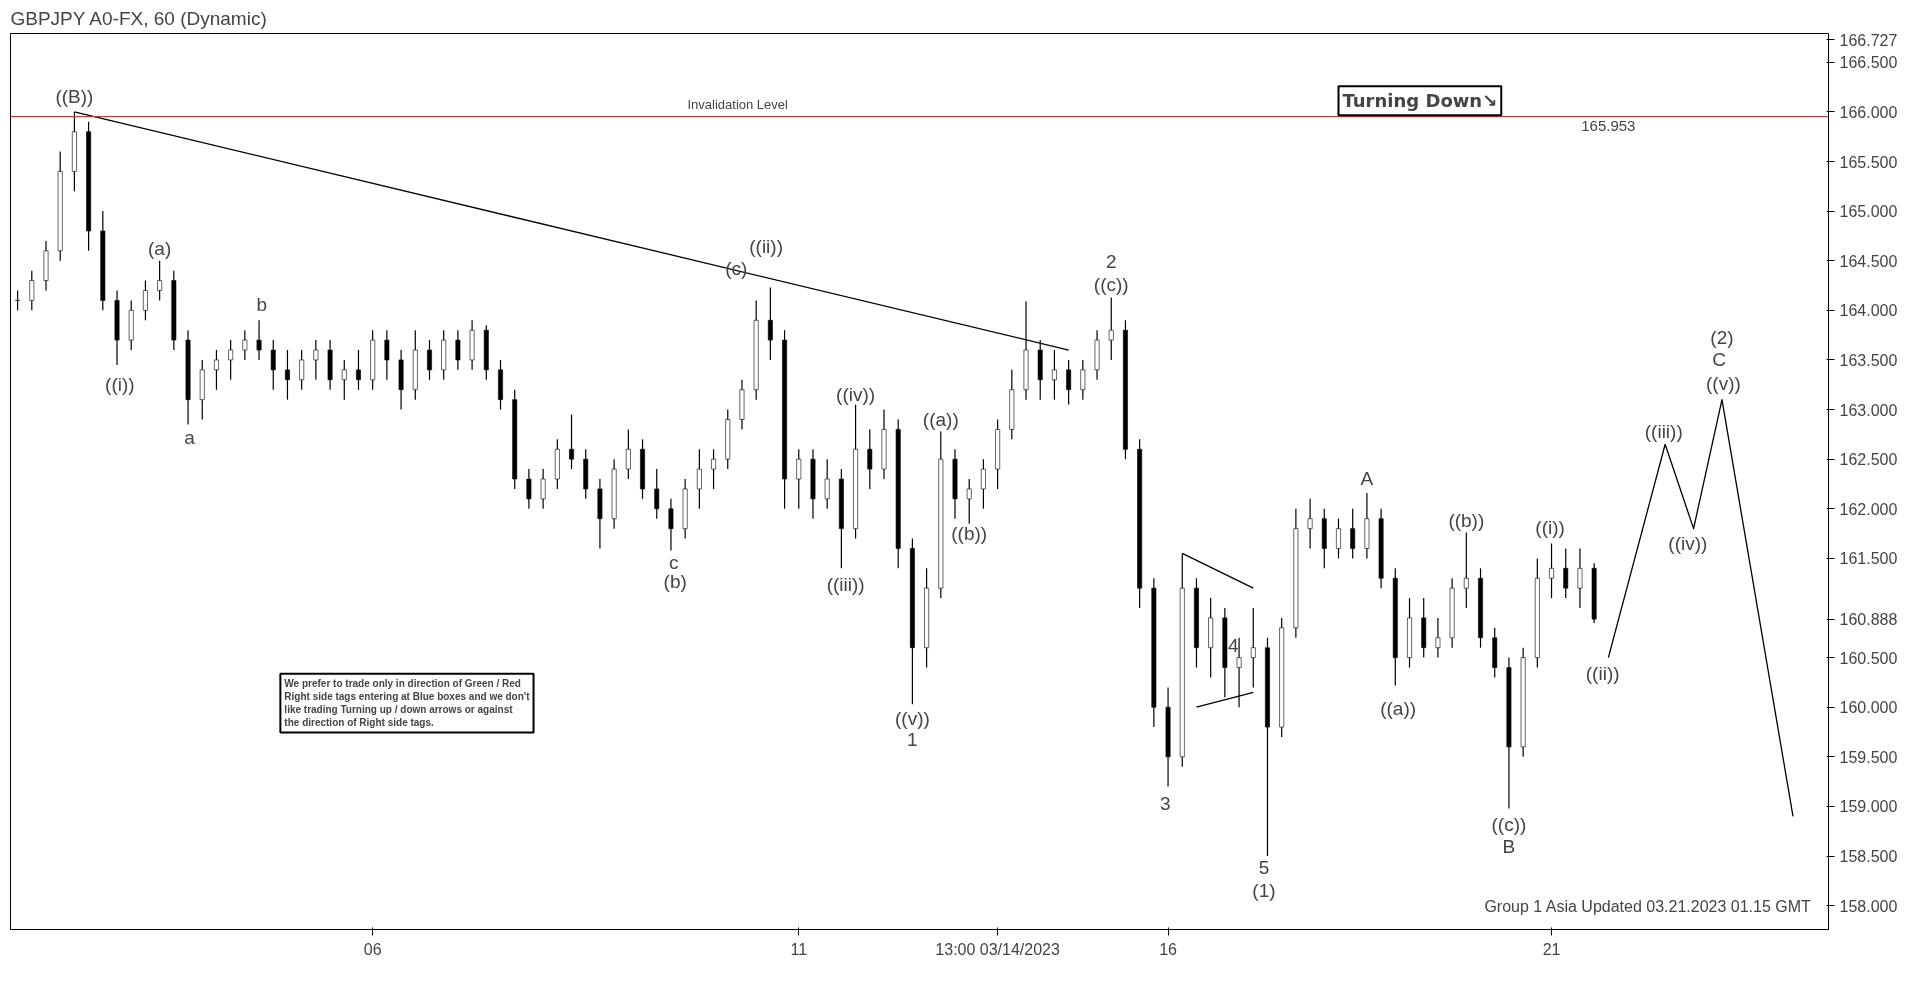  I want to click on annotation: ((a)), so click(1398, 708).